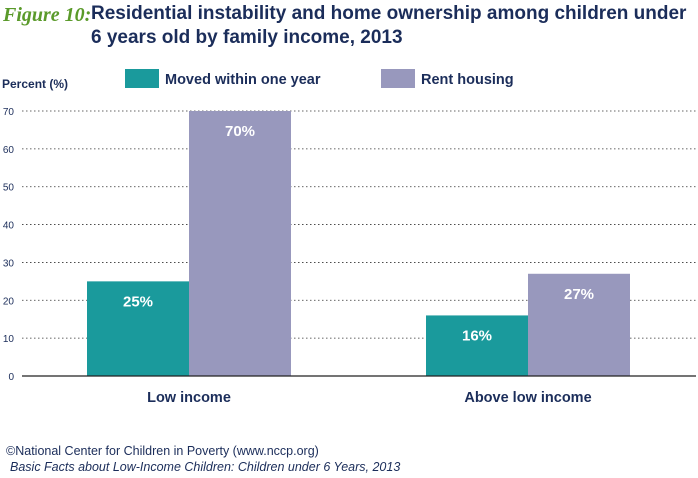 Image resolution: width=698 pixels, height=478 pixels. I want to click on y-tick-label: 30, so click(9, 263).